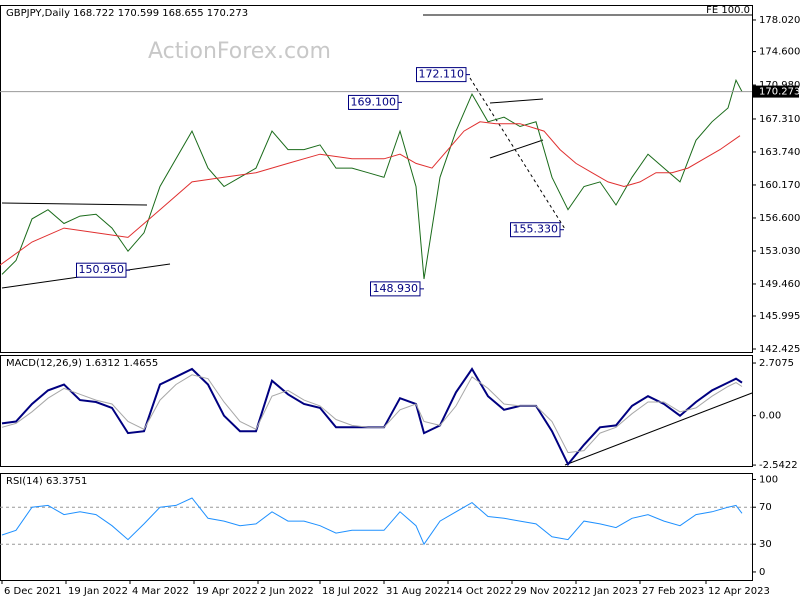  I want to click on annotation-label: 155.330, so click(536, 229).